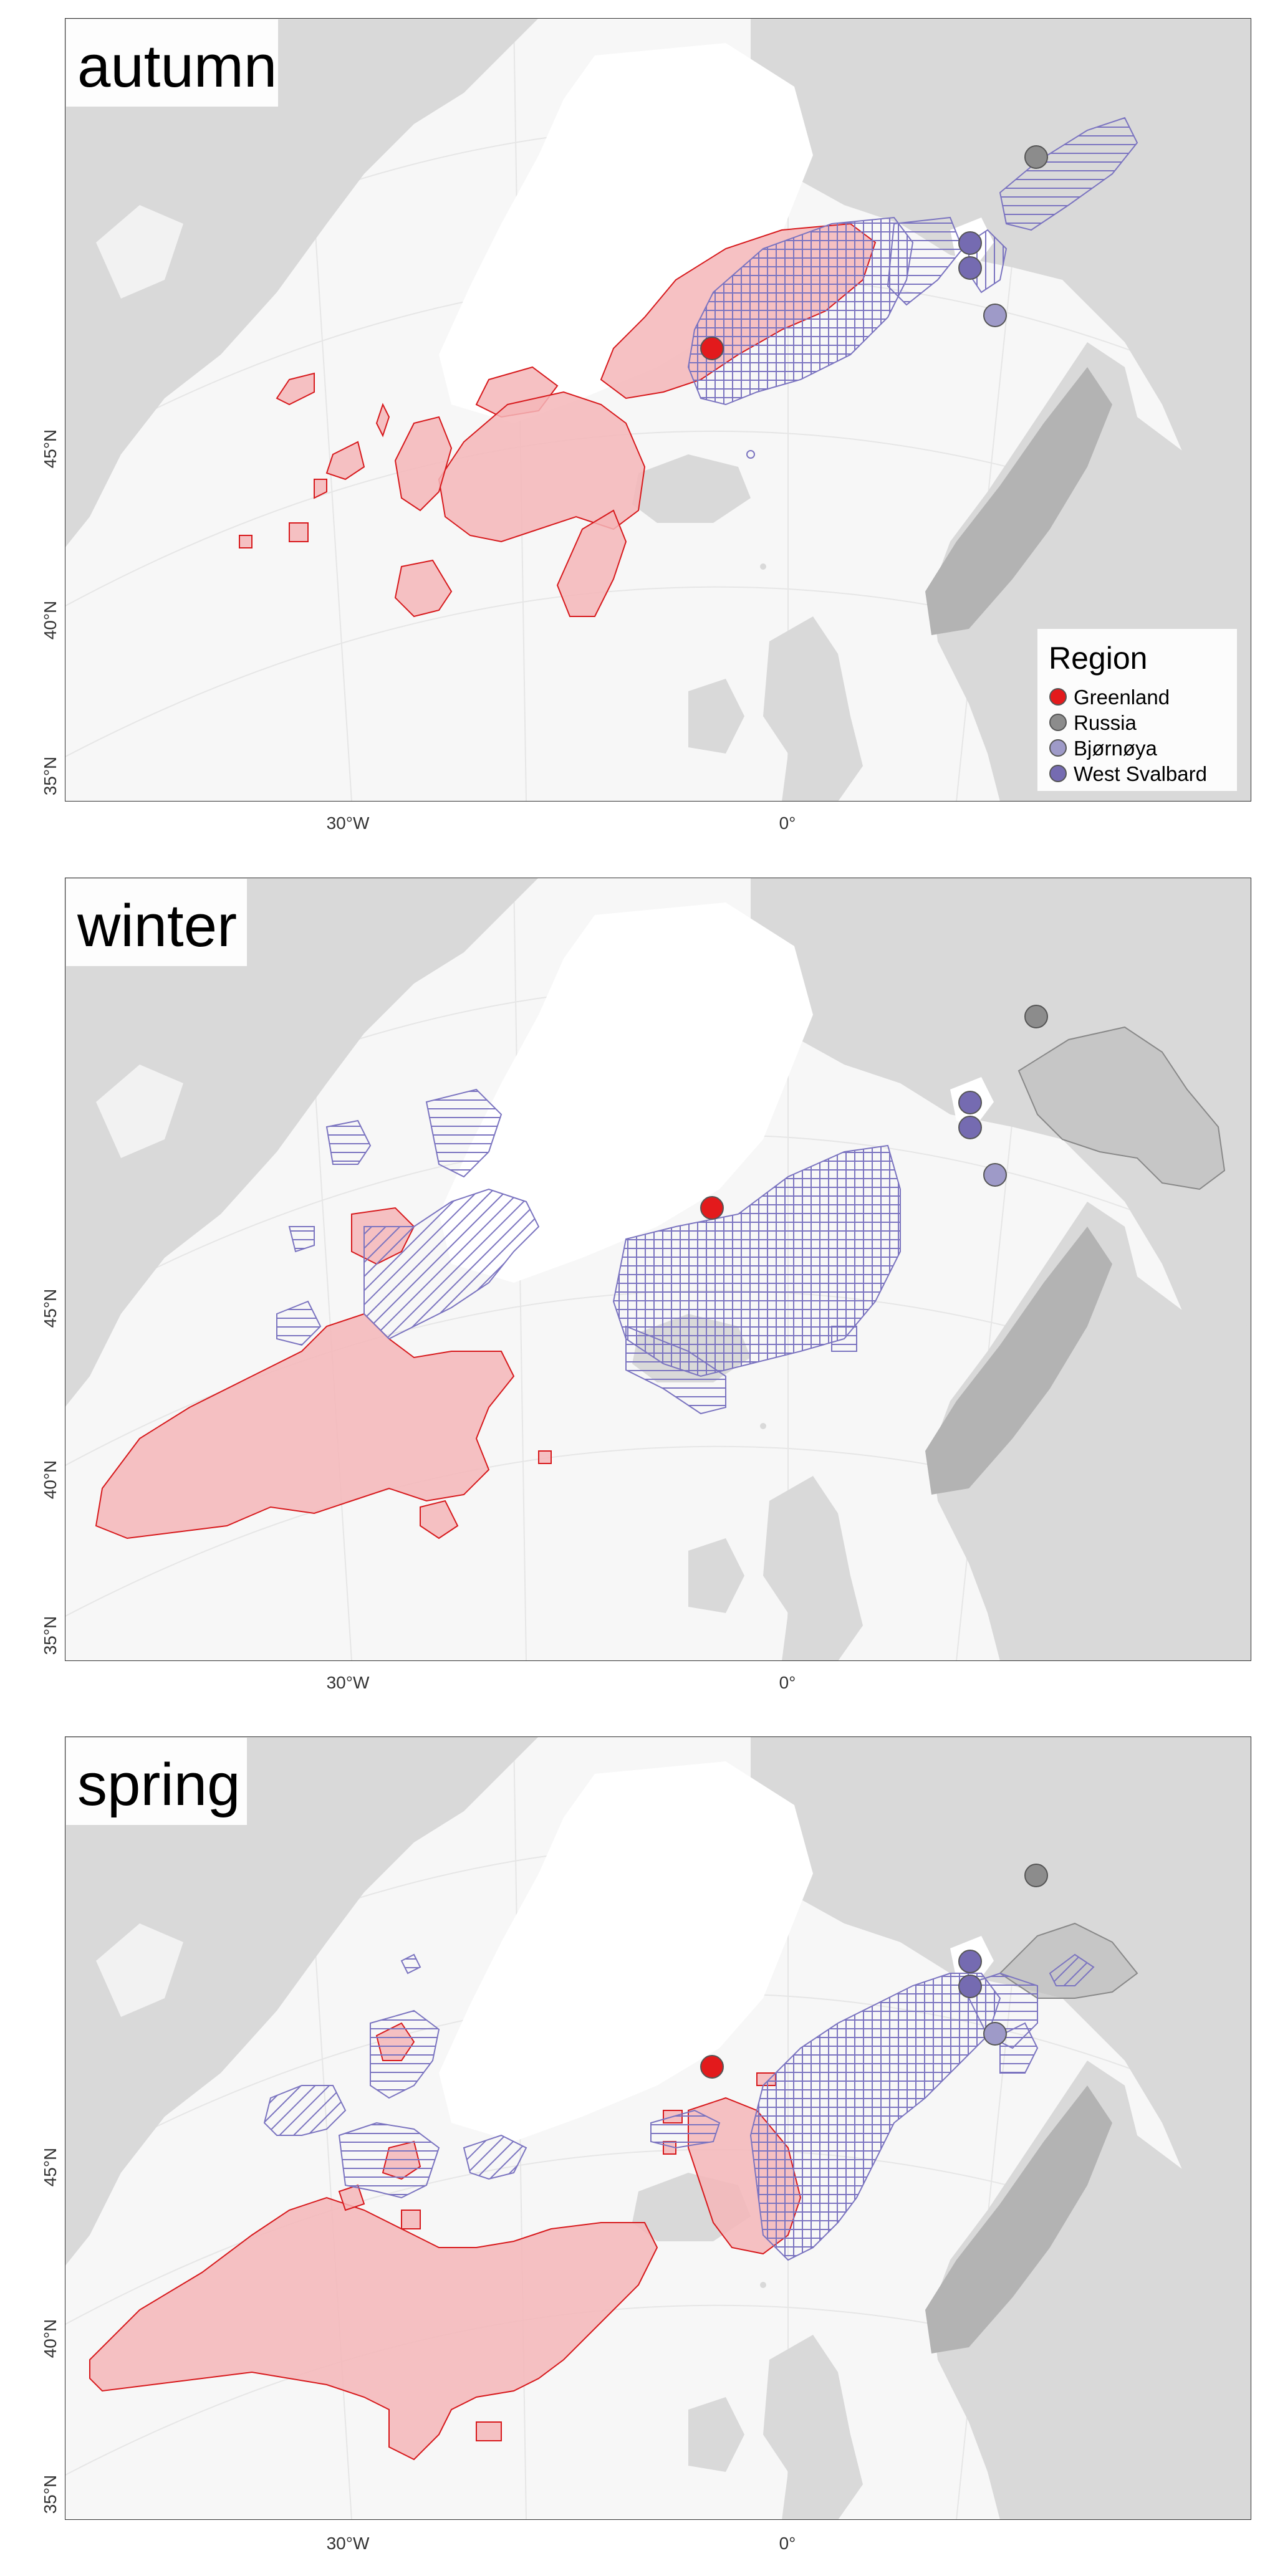 Image resolution: width=1270 pixels, height=2576 pixels. I want to click on colony-points-autumn, so click(874, 252).